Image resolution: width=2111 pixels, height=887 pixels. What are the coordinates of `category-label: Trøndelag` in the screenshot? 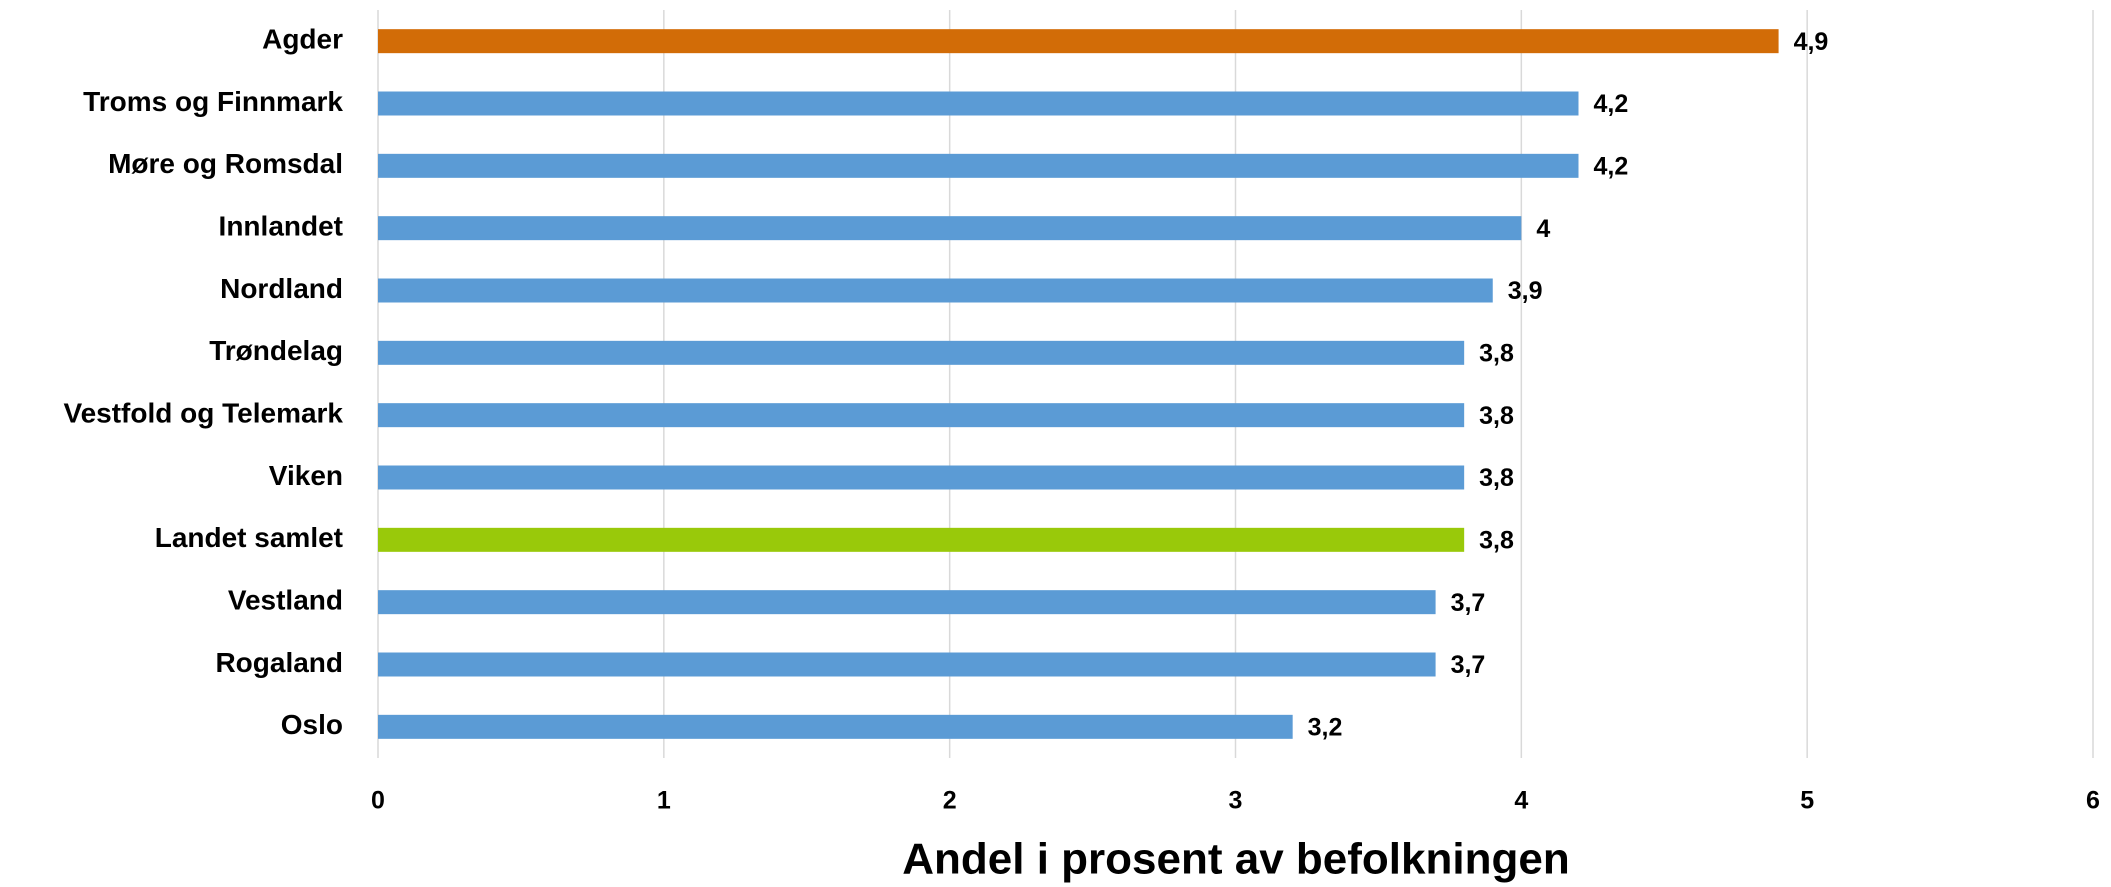 It's located at (276, 350).